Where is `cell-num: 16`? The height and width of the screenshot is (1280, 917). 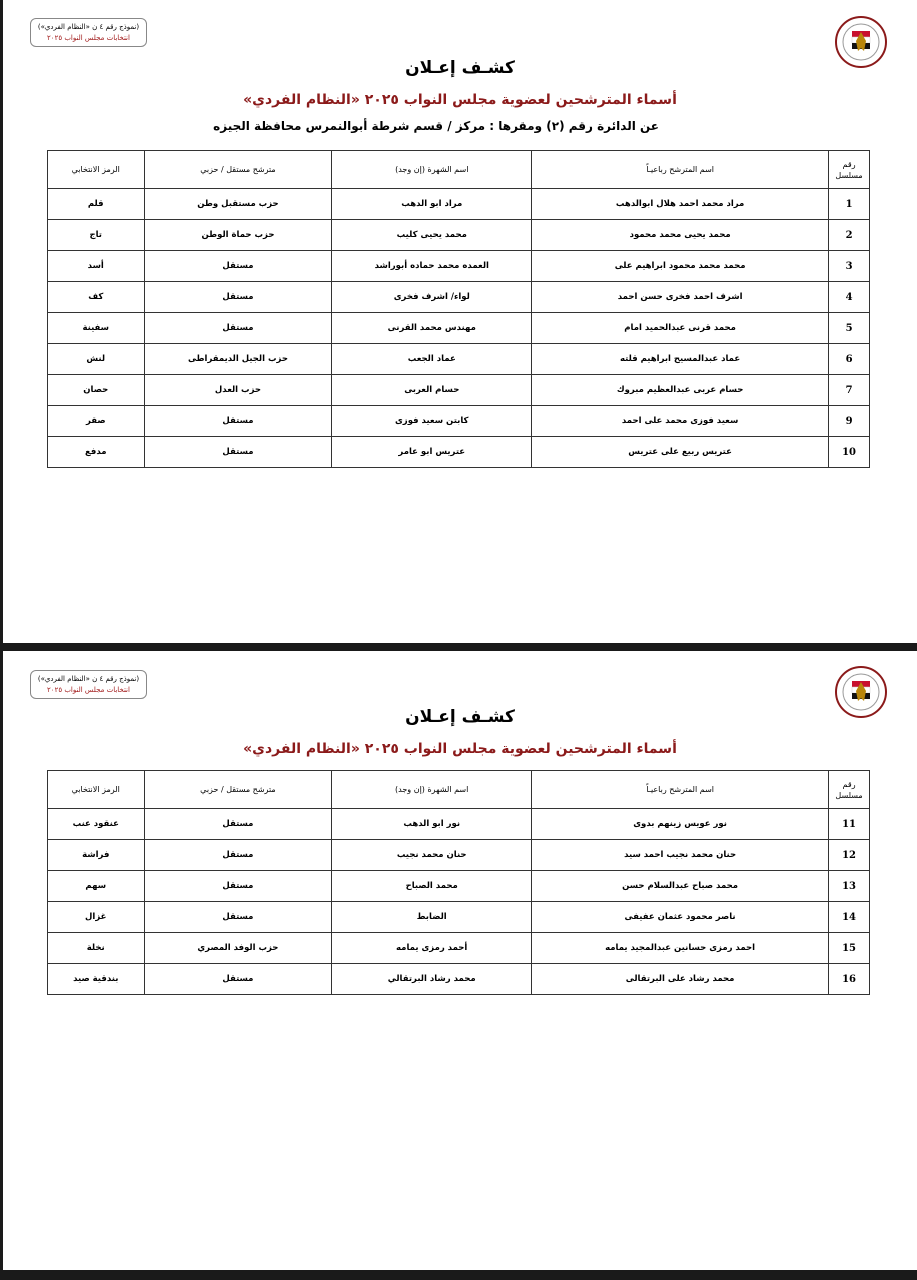 cell-num: 16 is located at coordinates (849, 979).